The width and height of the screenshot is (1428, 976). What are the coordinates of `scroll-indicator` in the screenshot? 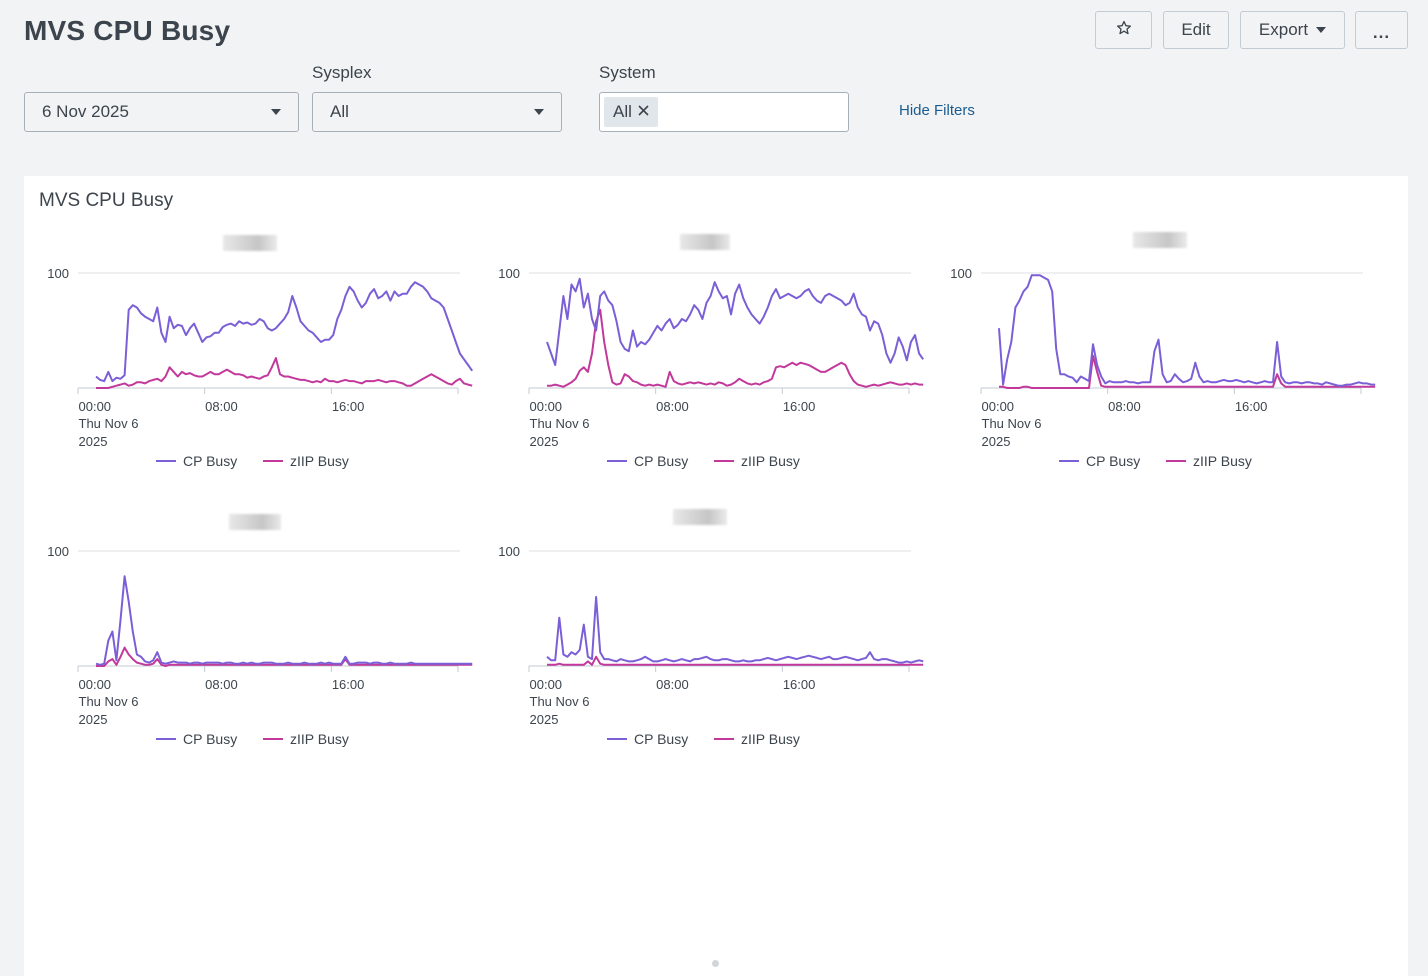 It's located at (715, 963).